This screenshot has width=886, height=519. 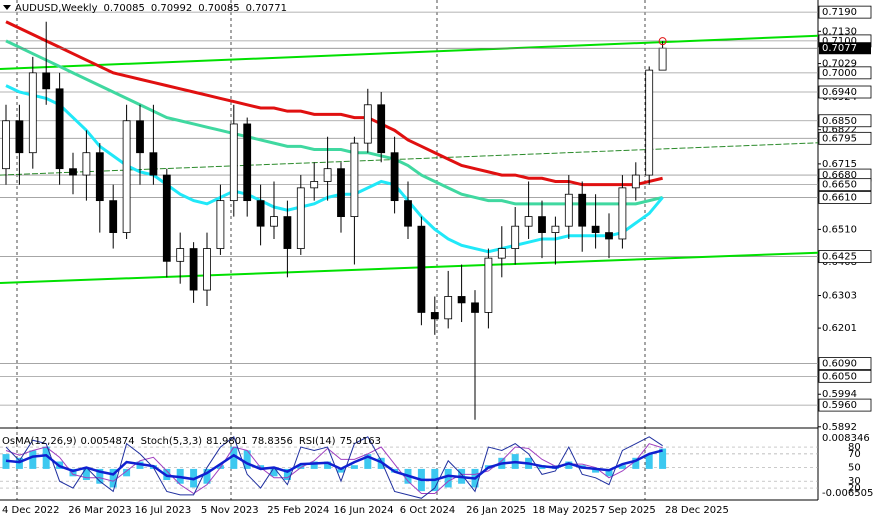 What do you see at coordinates (854, 488) in the screenshot?
I see `indicator-level-label: 20` at bounding box center [854, 488].